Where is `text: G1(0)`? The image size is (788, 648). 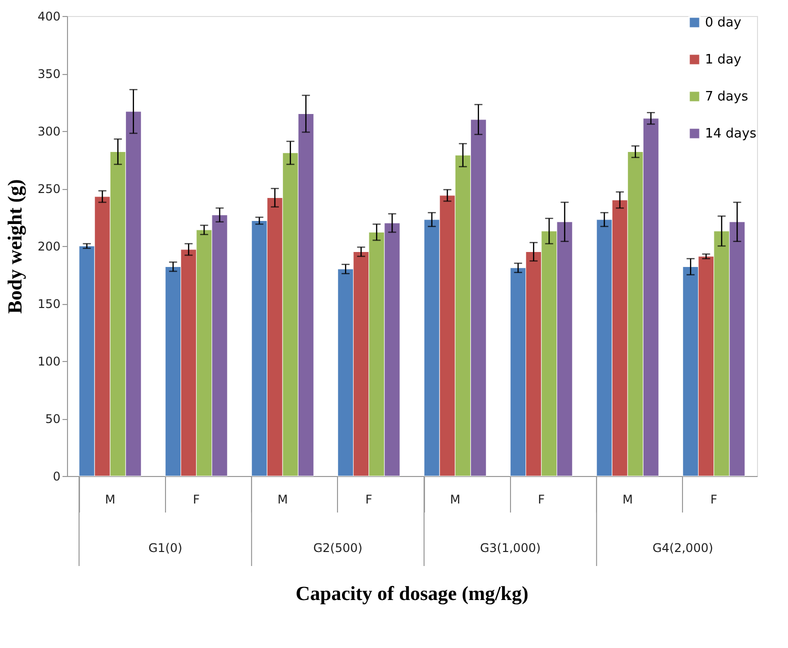
text: G1(0) is located at coordinates (165, 548).